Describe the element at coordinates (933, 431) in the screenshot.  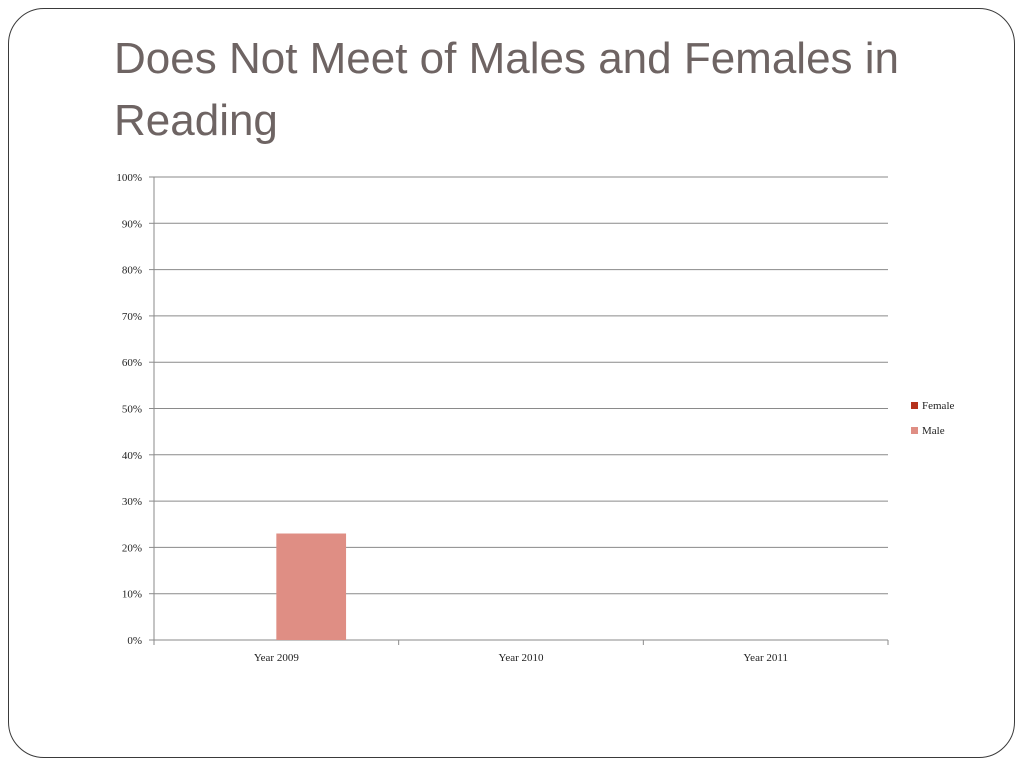
I see `legend-label-male: Male` at that location.